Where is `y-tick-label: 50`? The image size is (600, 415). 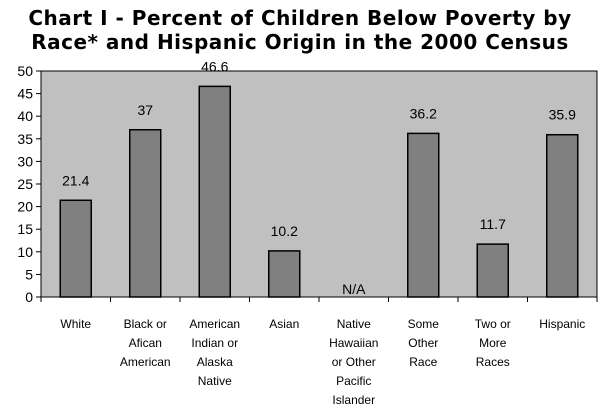
y-tick-label: 50 is located at coordinates (25, 71).